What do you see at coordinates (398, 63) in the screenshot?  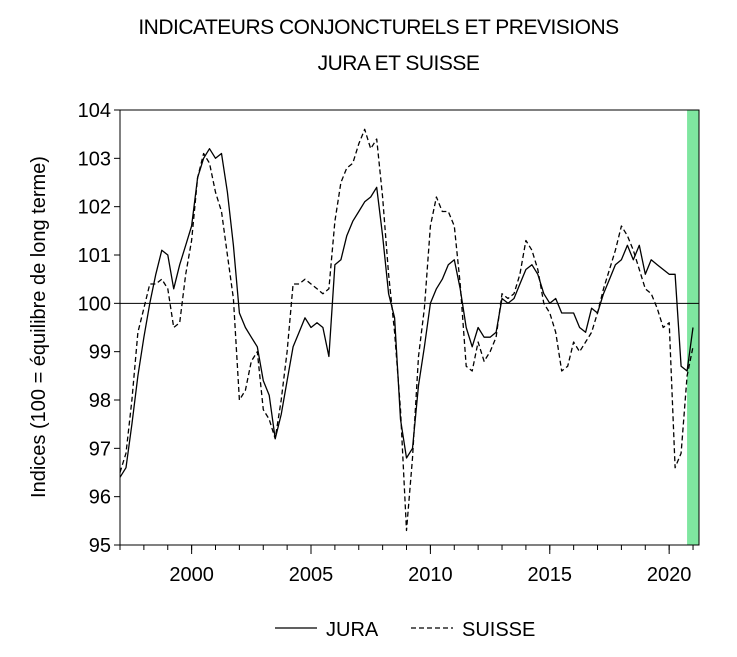 I see `chart-subtitle: JURA ET SUISSE` at bounding box center [398, 63].